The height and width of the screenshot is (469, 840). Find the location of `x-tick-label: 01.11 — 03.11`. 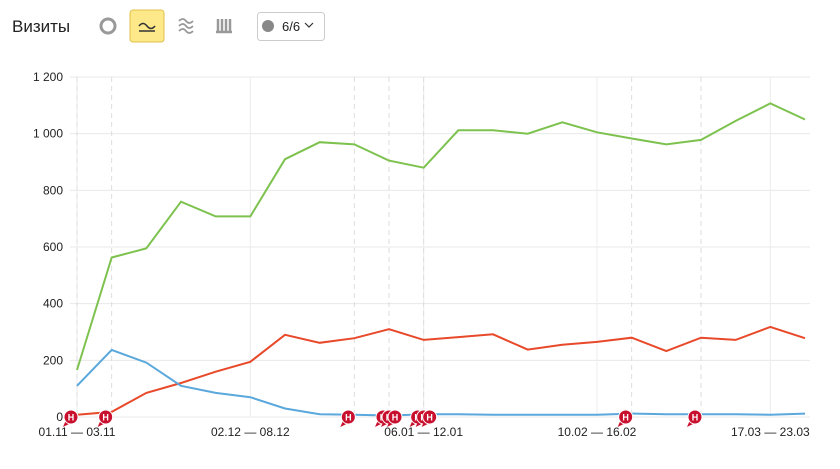

x-tick-label: 01.11 — 03.11 is located at coordinates (77, 432).